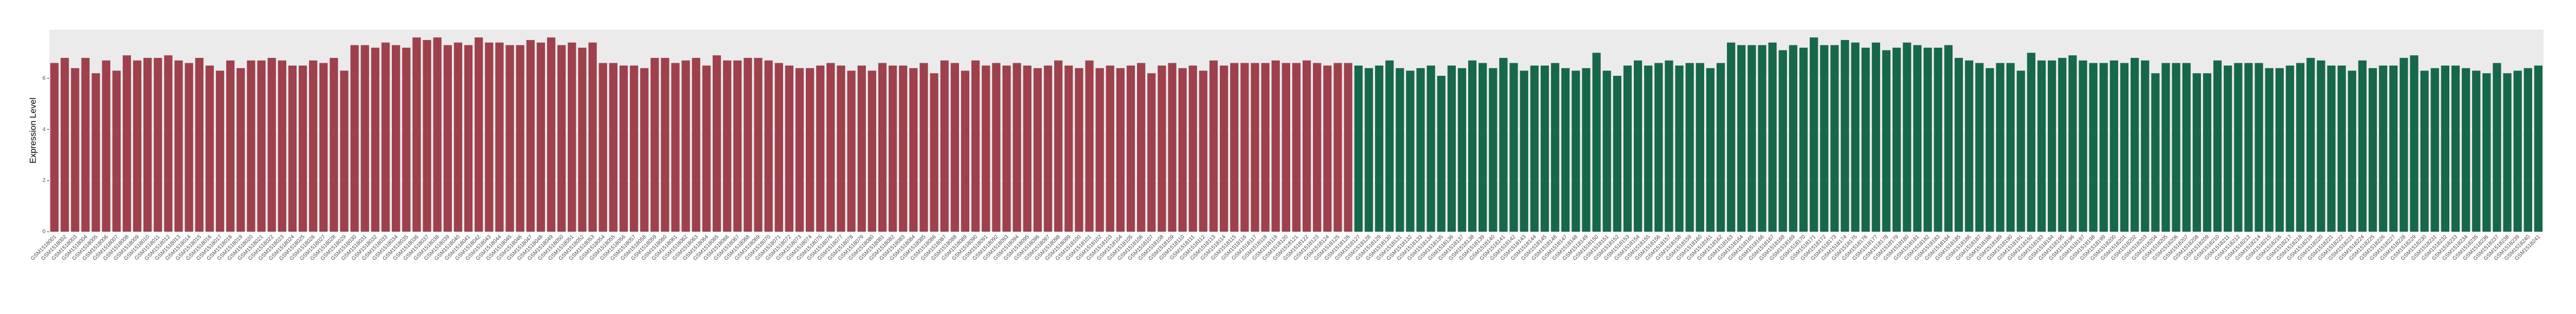  Describe the element at coordinates (33, 130) in the screenshot. I see `y-axis-title: Expression Level` at that location.